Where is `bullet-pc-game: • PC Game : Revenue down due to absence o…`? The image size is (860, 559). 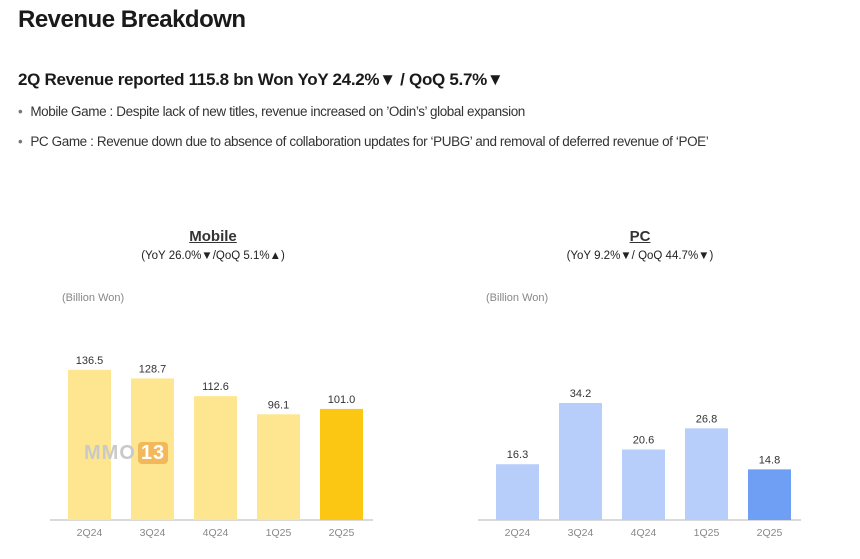 bullet-pc-game: • PC Game : Revenue down due to absence o… is located at coordinates (363, 141).